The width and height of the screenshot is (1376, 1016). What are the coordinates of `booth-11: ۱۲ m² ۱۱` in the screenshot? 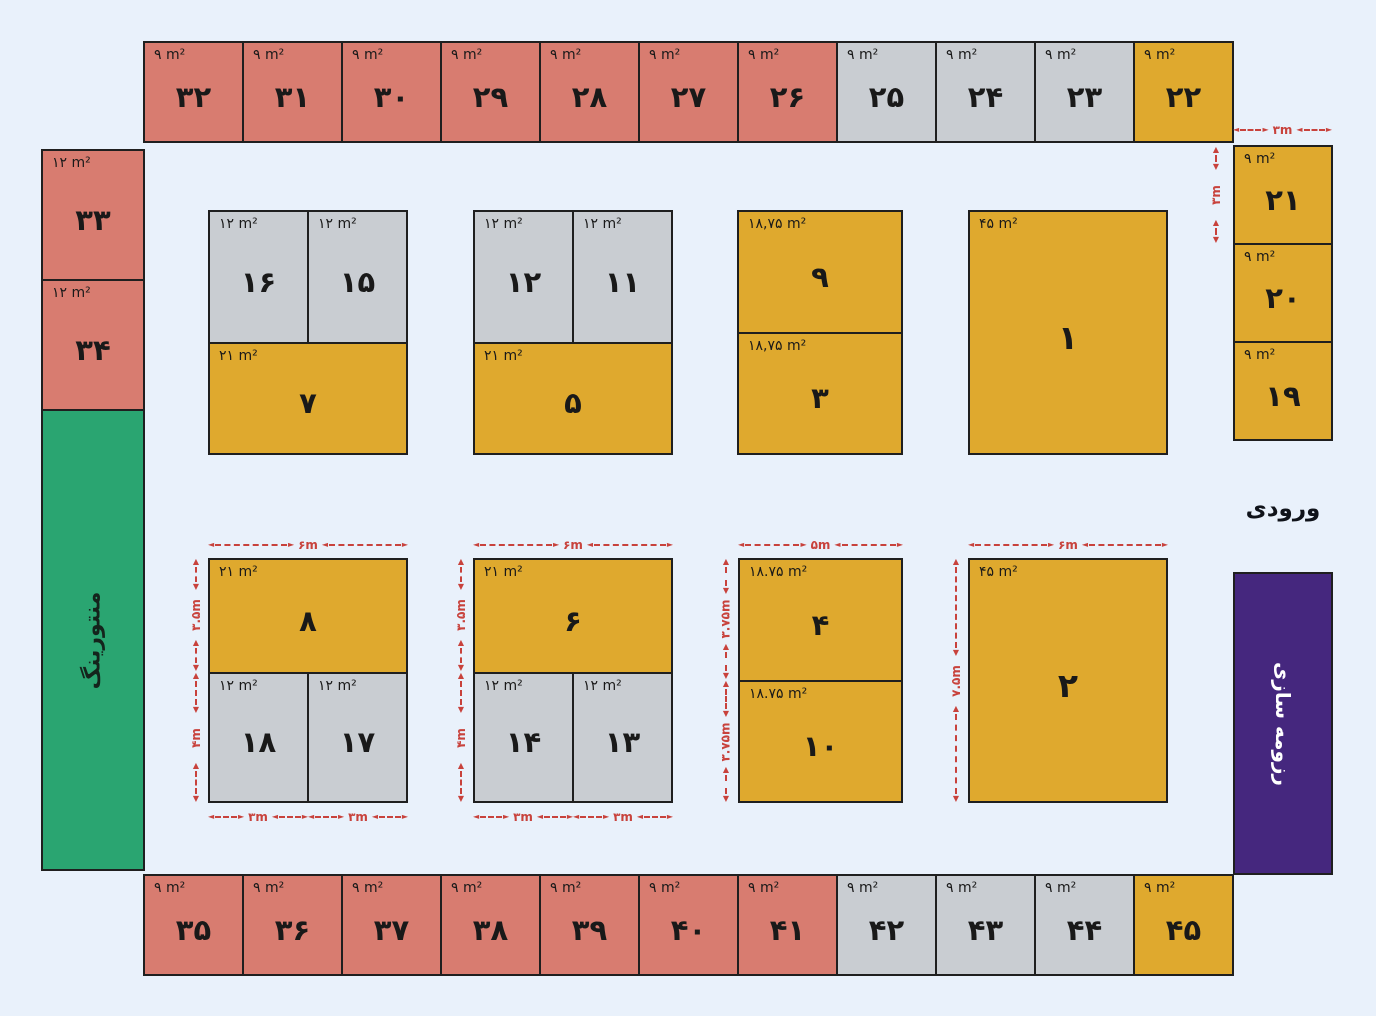 It's located at (622, 277).